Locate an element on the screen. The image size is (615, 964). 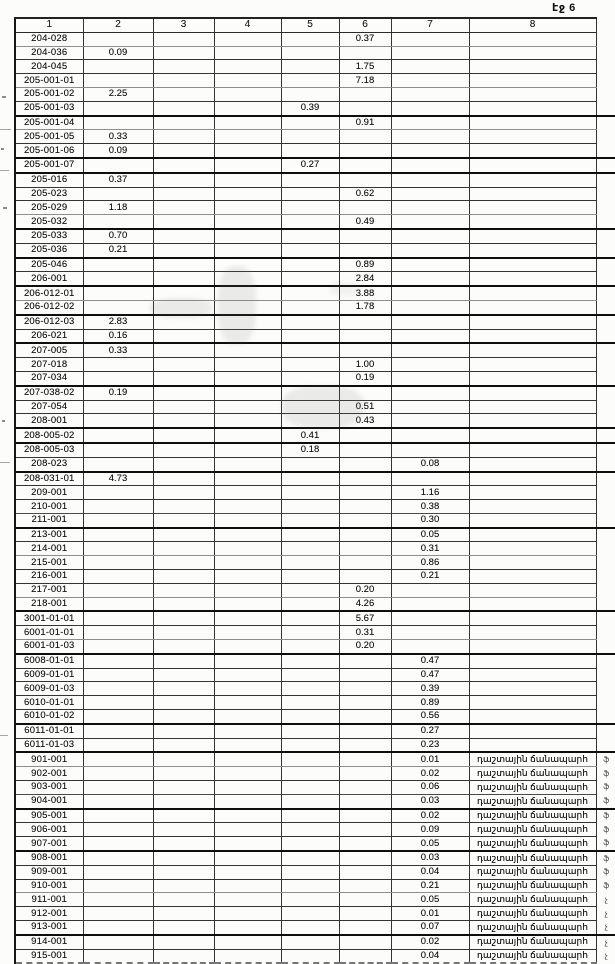
cell-c2: 4.73 is located at coordinates (118, 478).